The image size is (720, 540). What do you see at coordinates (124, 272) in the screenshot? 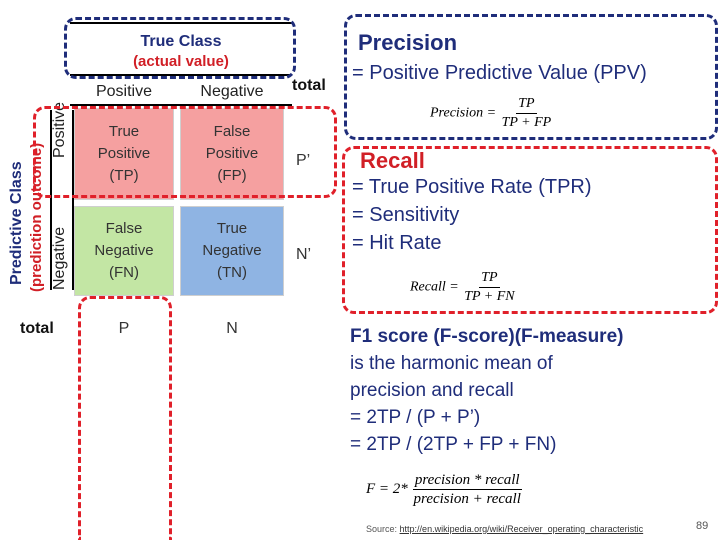
I see `cell-fn-line3: (FN)` at bounding box center [124, 272].